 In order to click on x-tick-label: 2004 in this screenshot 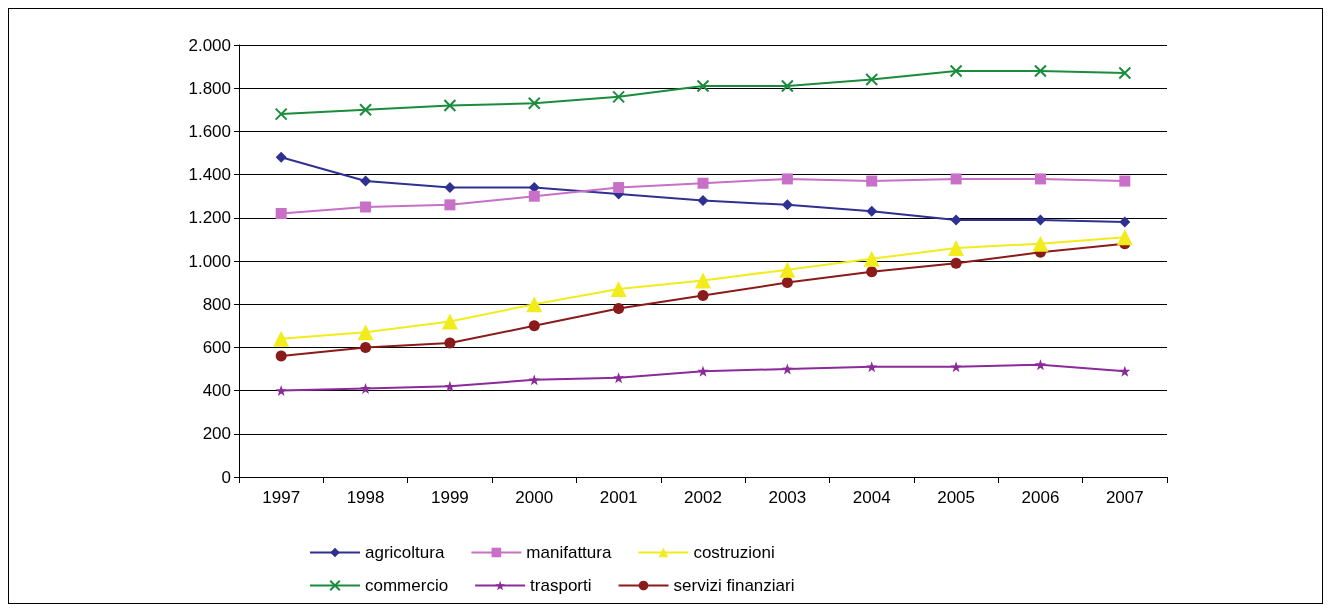, I will do `click(871, 497)`.